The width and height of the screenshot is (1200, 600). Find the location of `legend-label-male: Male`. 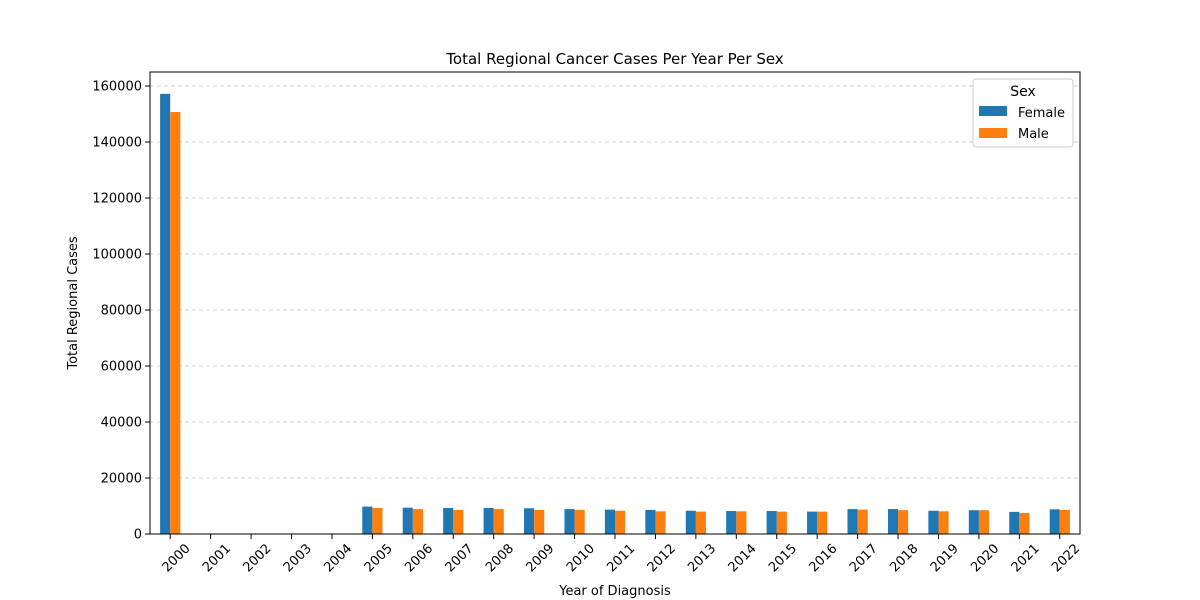

legend-label-male: Male is located at coordinates (1033, 134).